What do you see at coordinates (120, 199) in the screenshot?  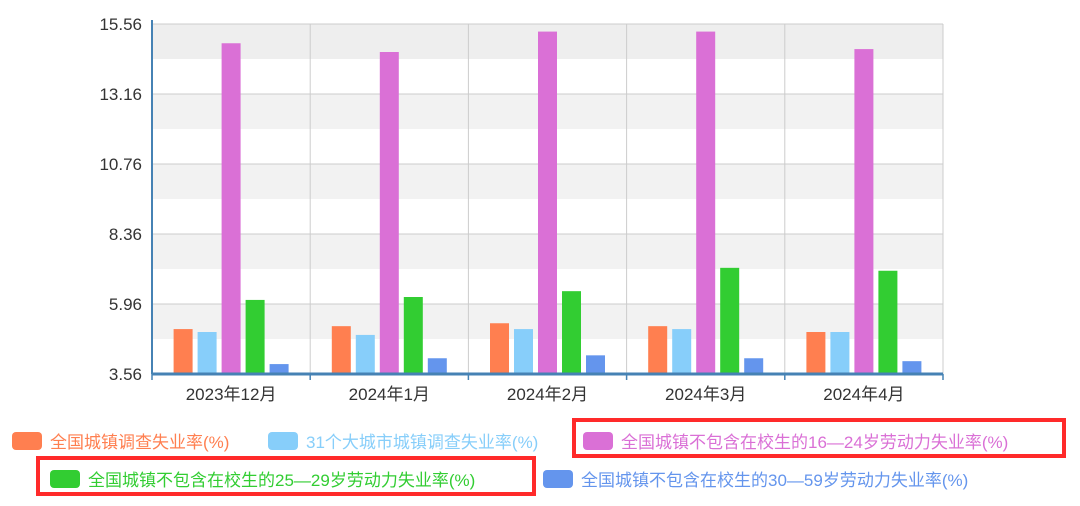 I see `y-axis-ticks: 3.56 5.96 8.36 10.76 13.16 15.56` at bounding box center [120, 199].